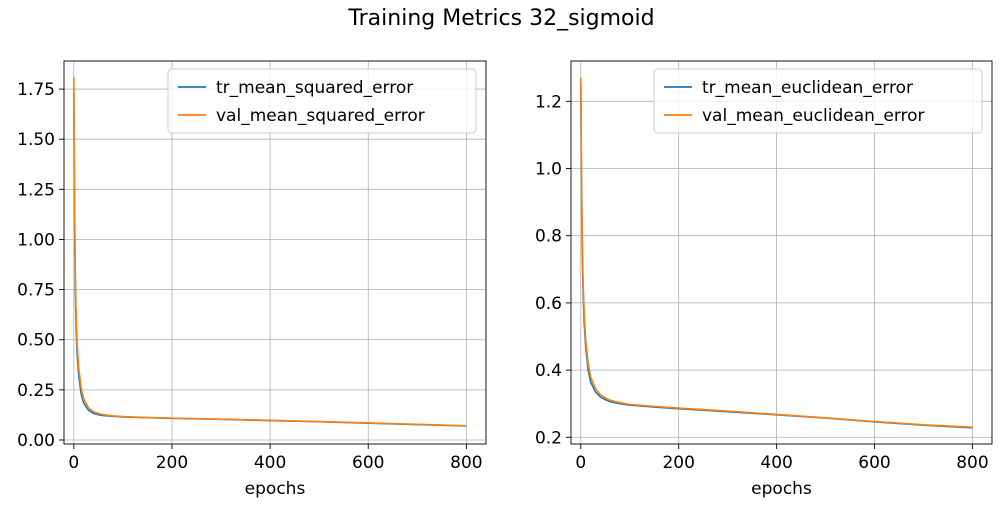  What do you see at coordinates (36, 291) in the screenshot?
I see `y-tick-label: 0.75` at bounding box center [36, 291].